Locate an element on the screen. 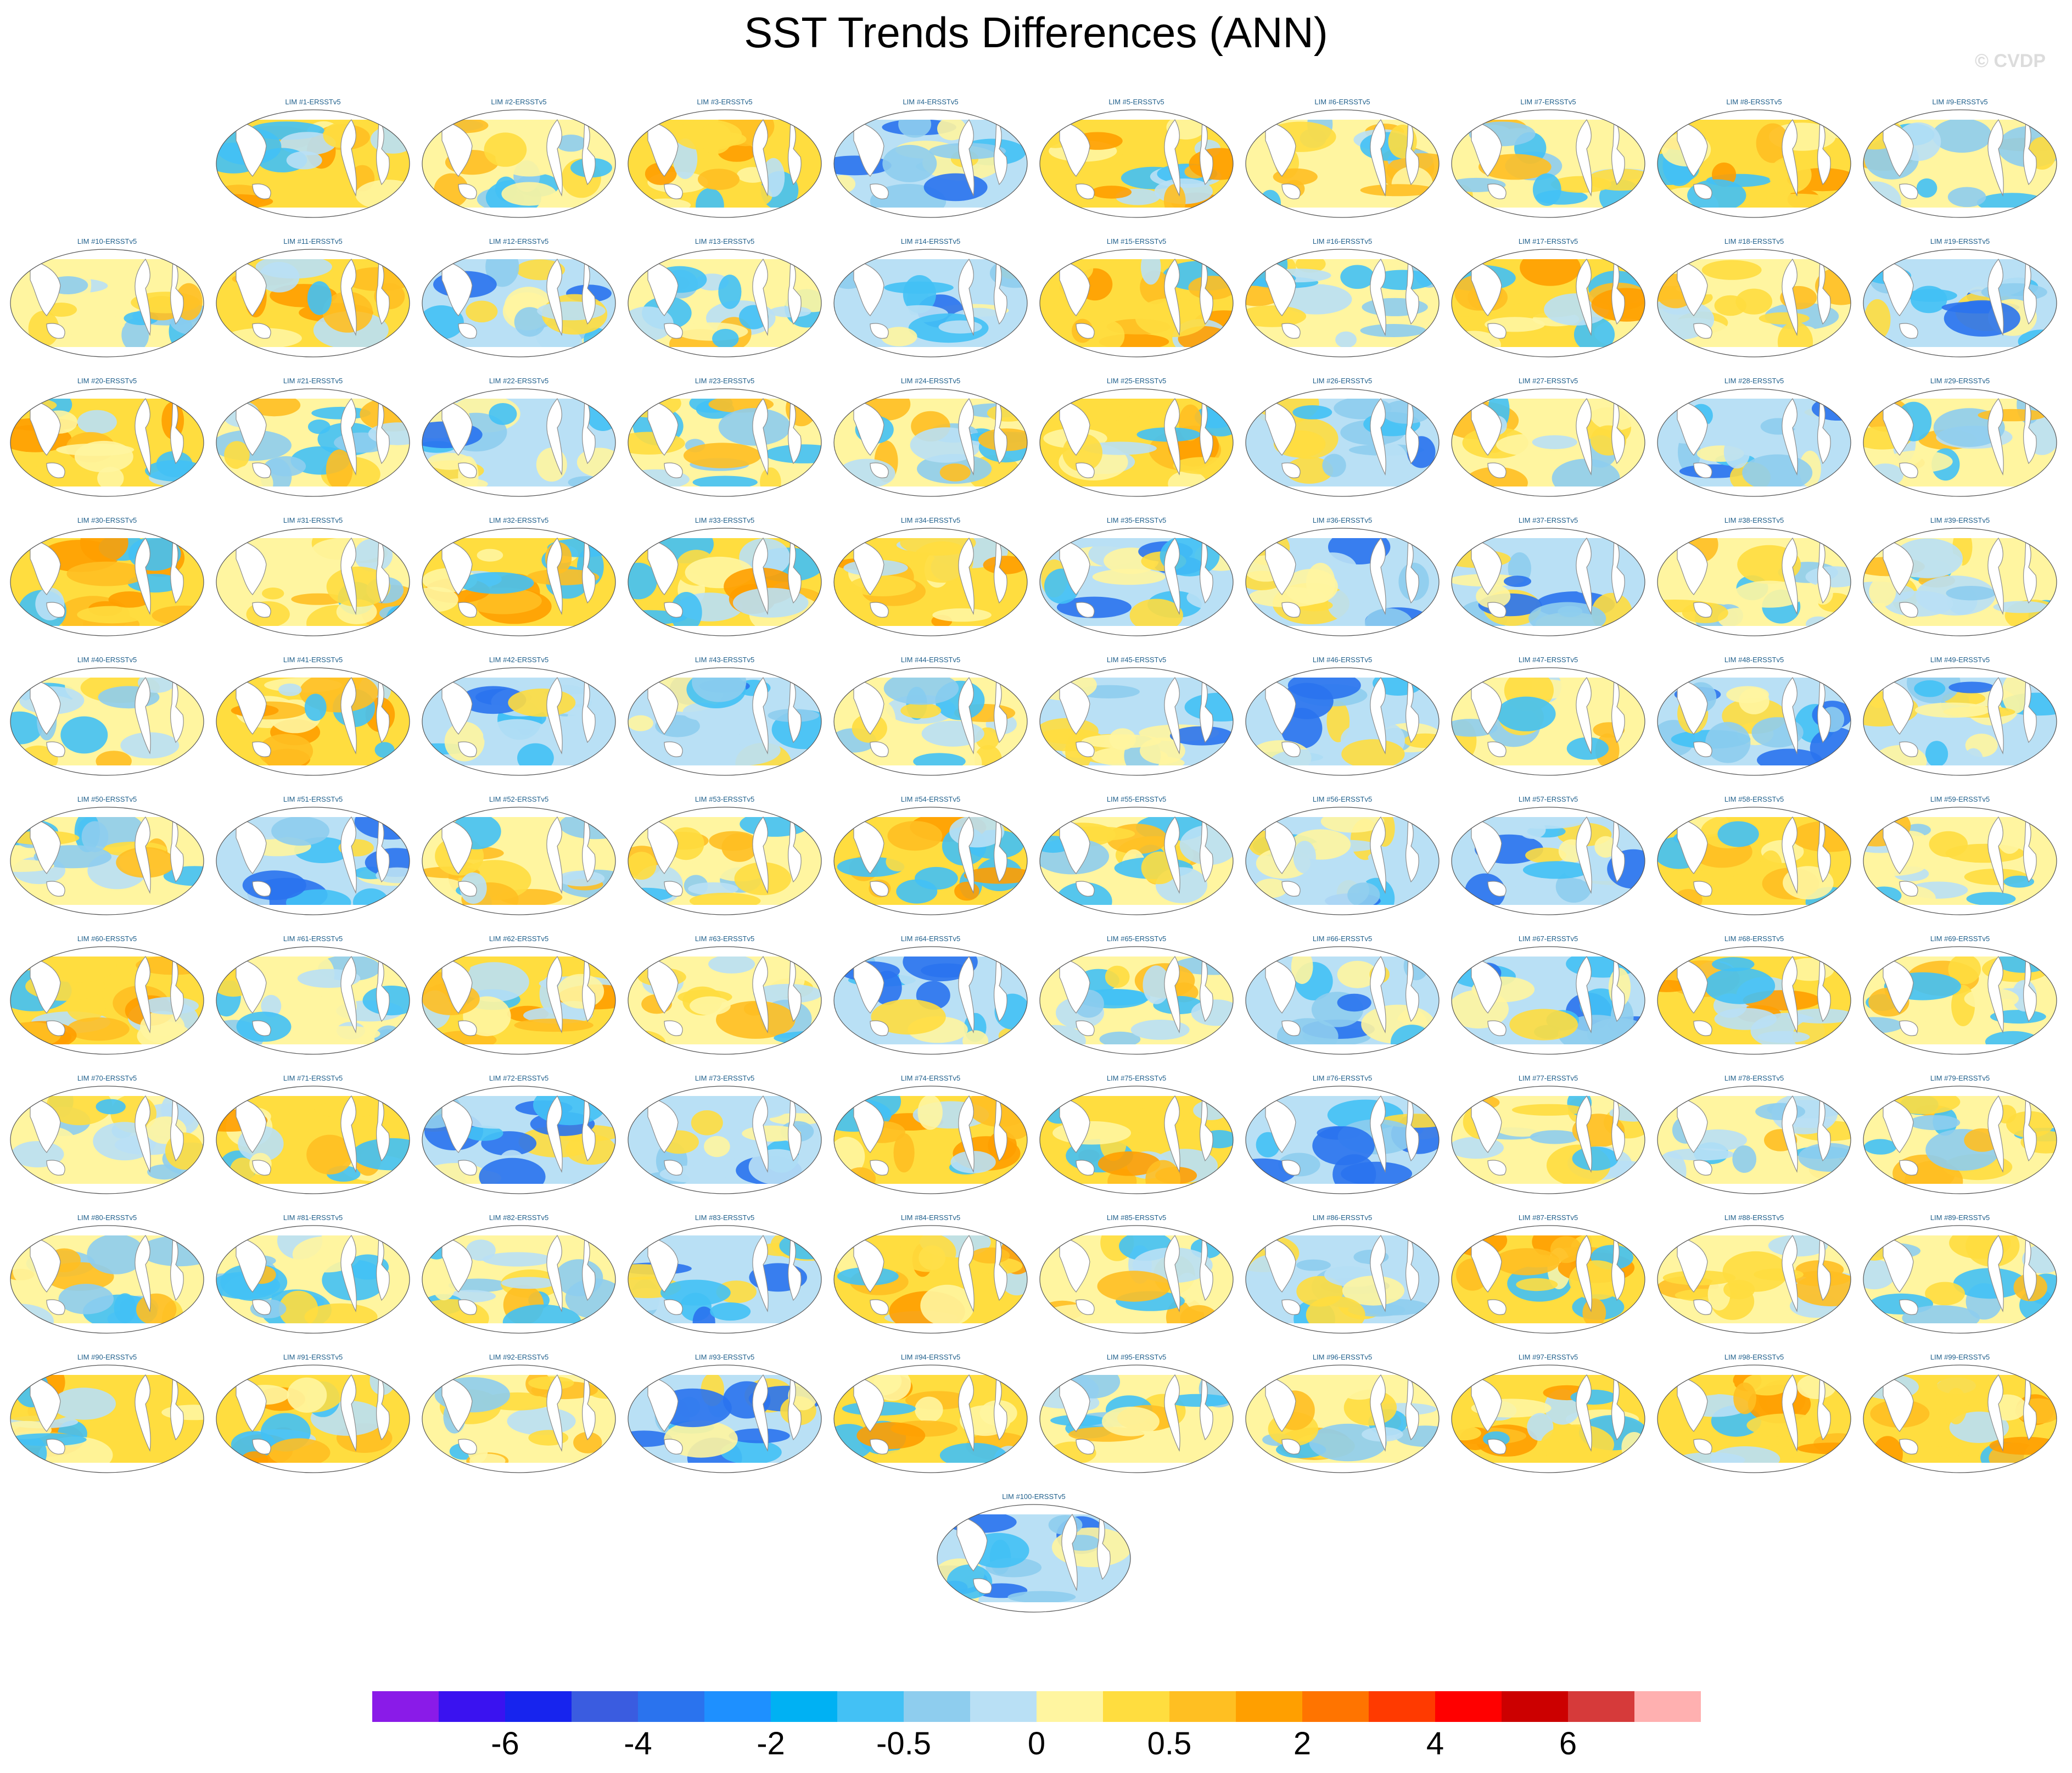  panel-label: LIM #47-ERSSTv5 is located at coordinates (1548, 660).